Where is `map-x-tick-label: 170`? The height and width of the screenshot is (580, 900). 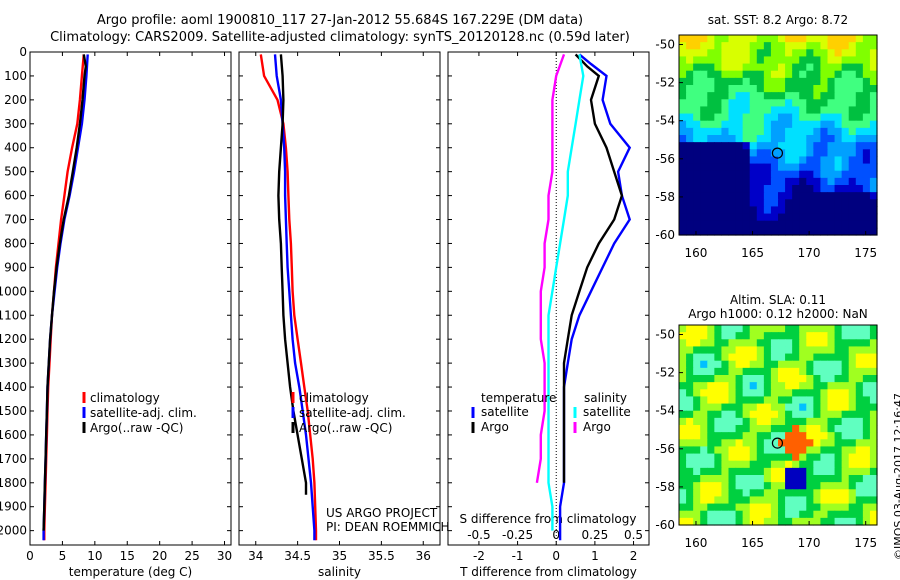
map-x-tick-label: 170 is located at coordinates (809, 543).